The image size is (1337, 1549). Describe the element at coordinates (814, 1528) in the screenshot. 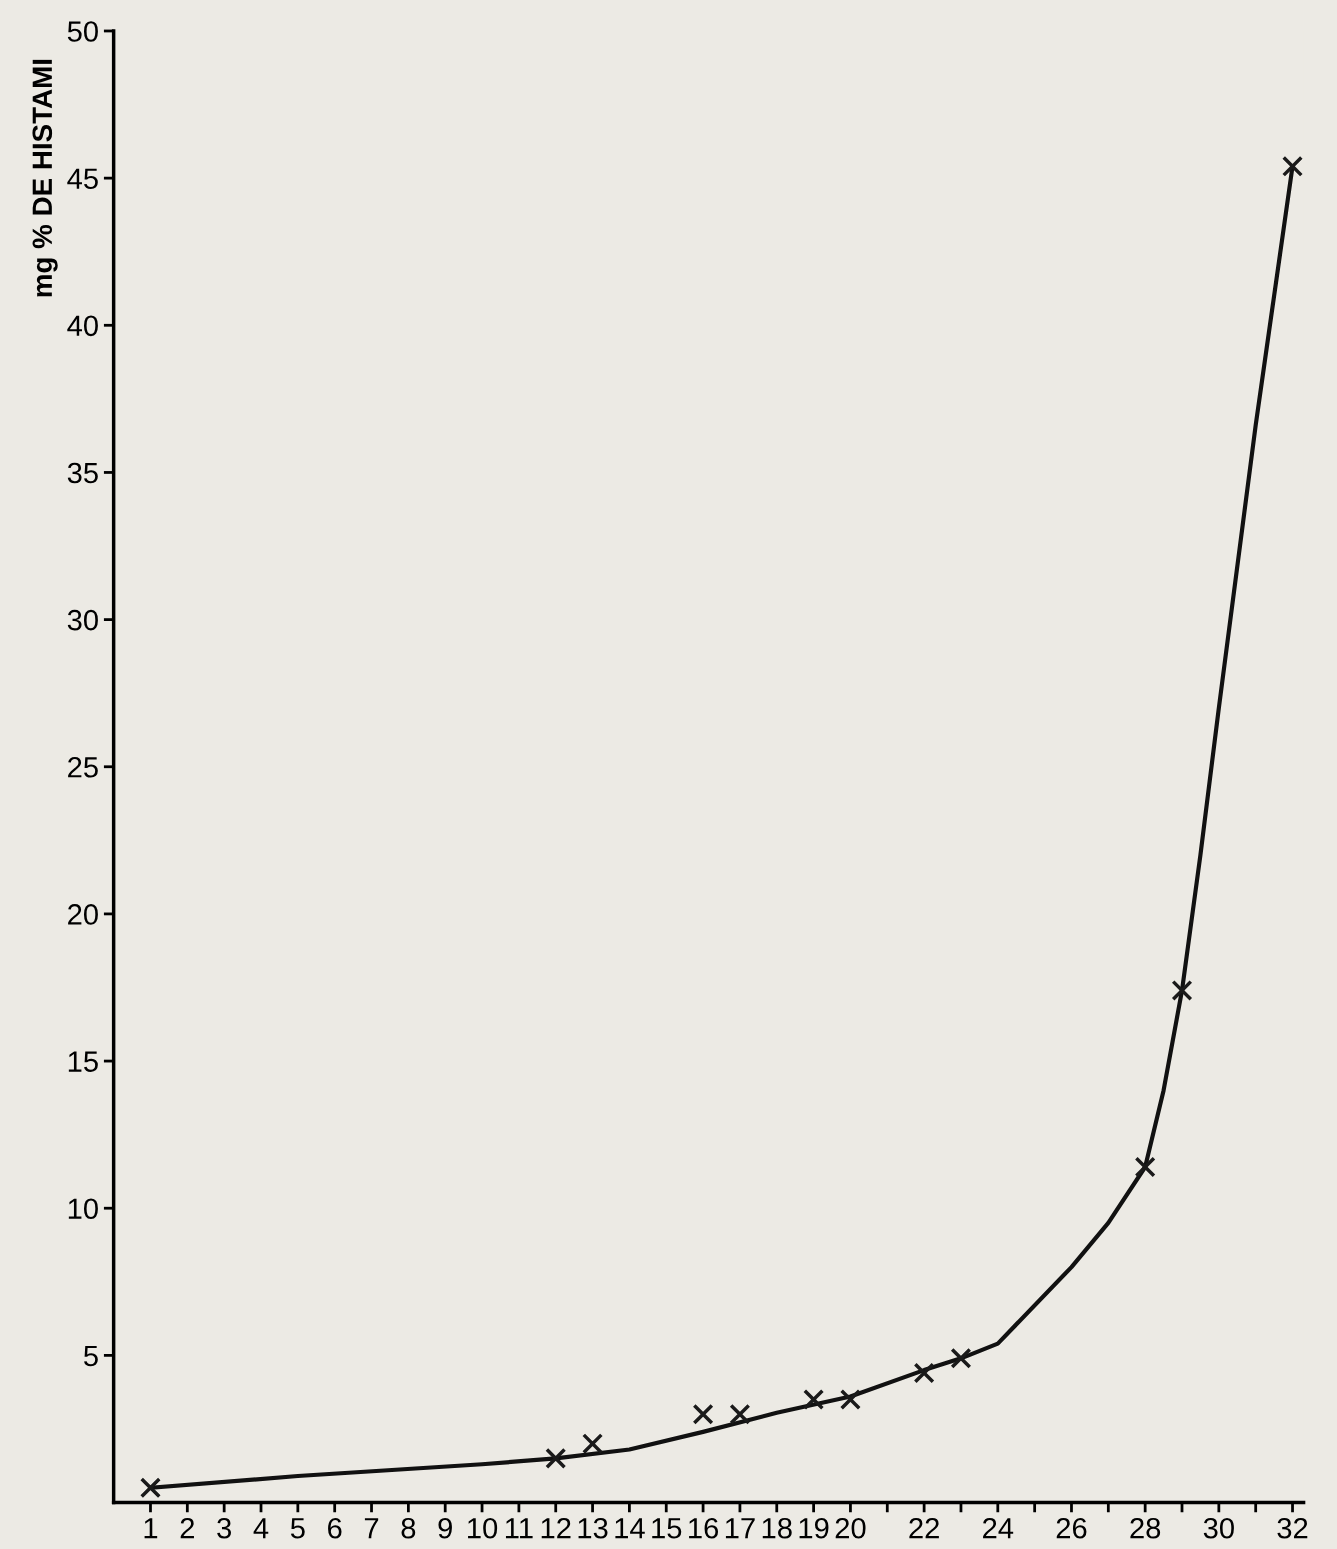

I see `x-tick-label: 19` at that location.